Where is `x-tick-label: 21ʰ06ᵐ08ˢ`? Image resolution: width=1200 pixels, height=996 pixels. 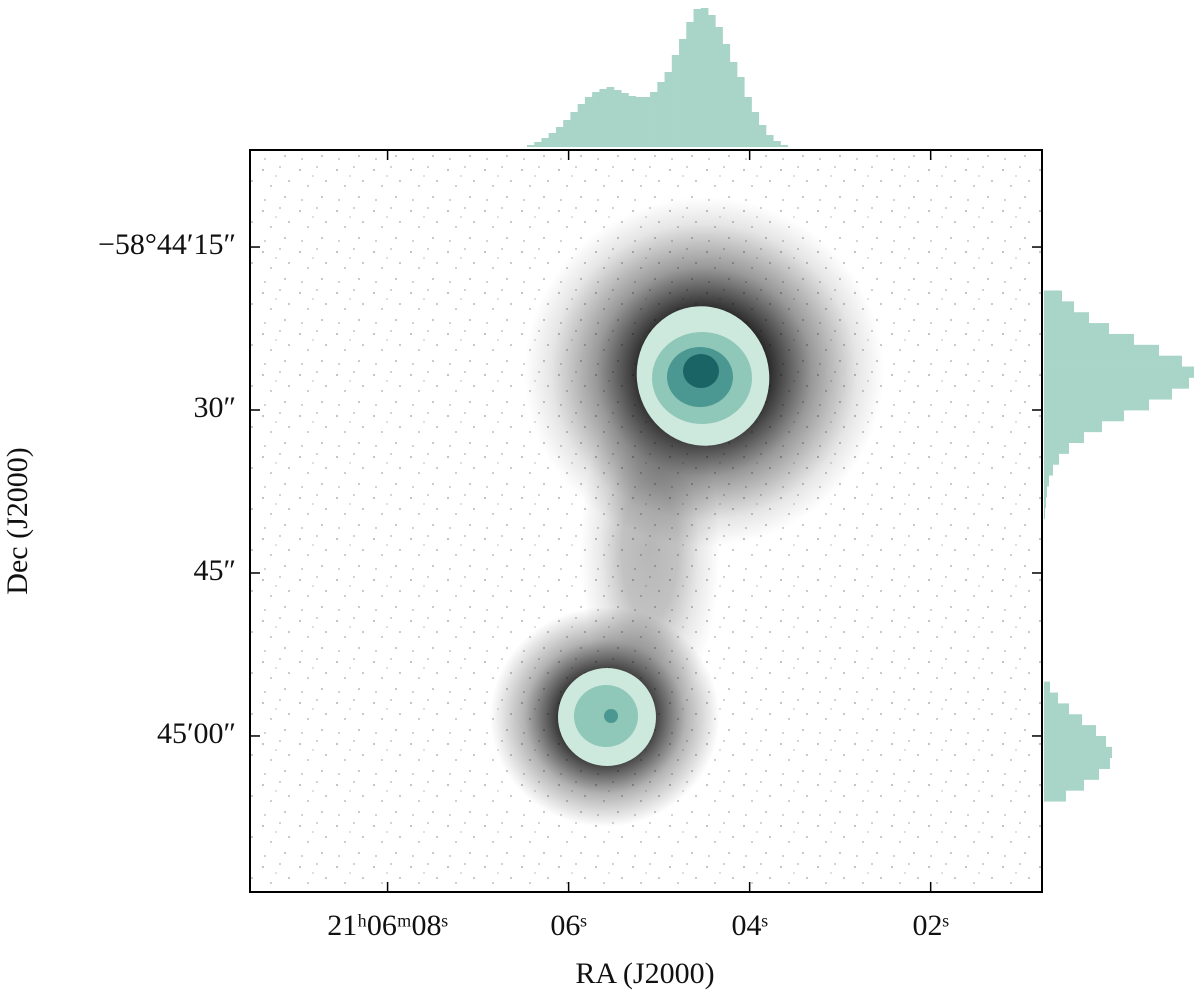
x-tick-label: 21ʰ06ᵐ08ˢ is located at coordinates (387, 925).